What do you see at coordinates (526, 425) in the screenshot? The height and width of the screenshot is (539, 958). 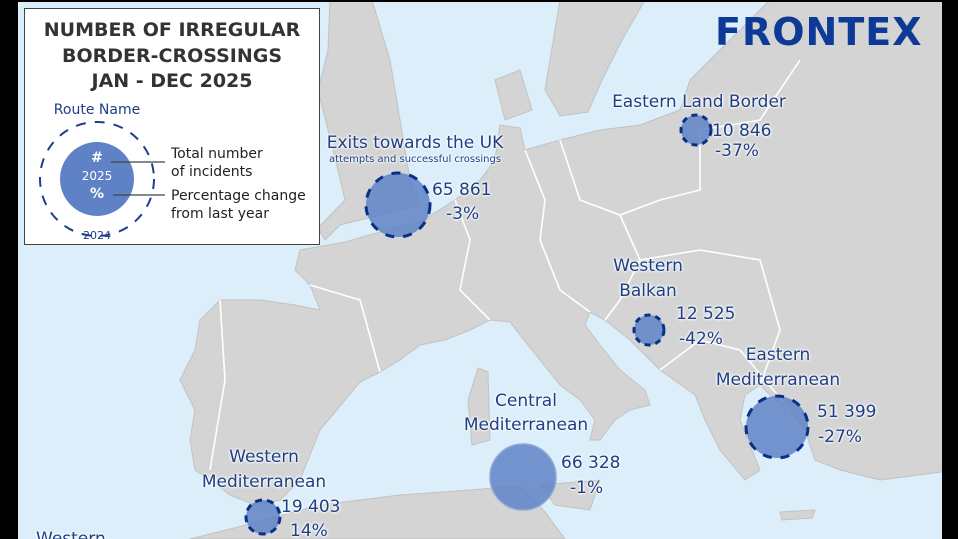 I see `route-label-central-med: Mediterranean` at bounding box center [526, 425].